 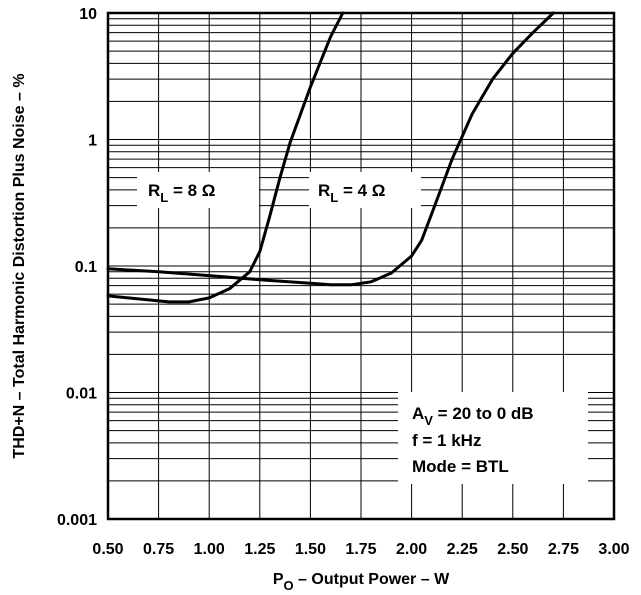 I want to click on conditions-gain: AV = 20 to 0 dB, so click(x=473, y=416).